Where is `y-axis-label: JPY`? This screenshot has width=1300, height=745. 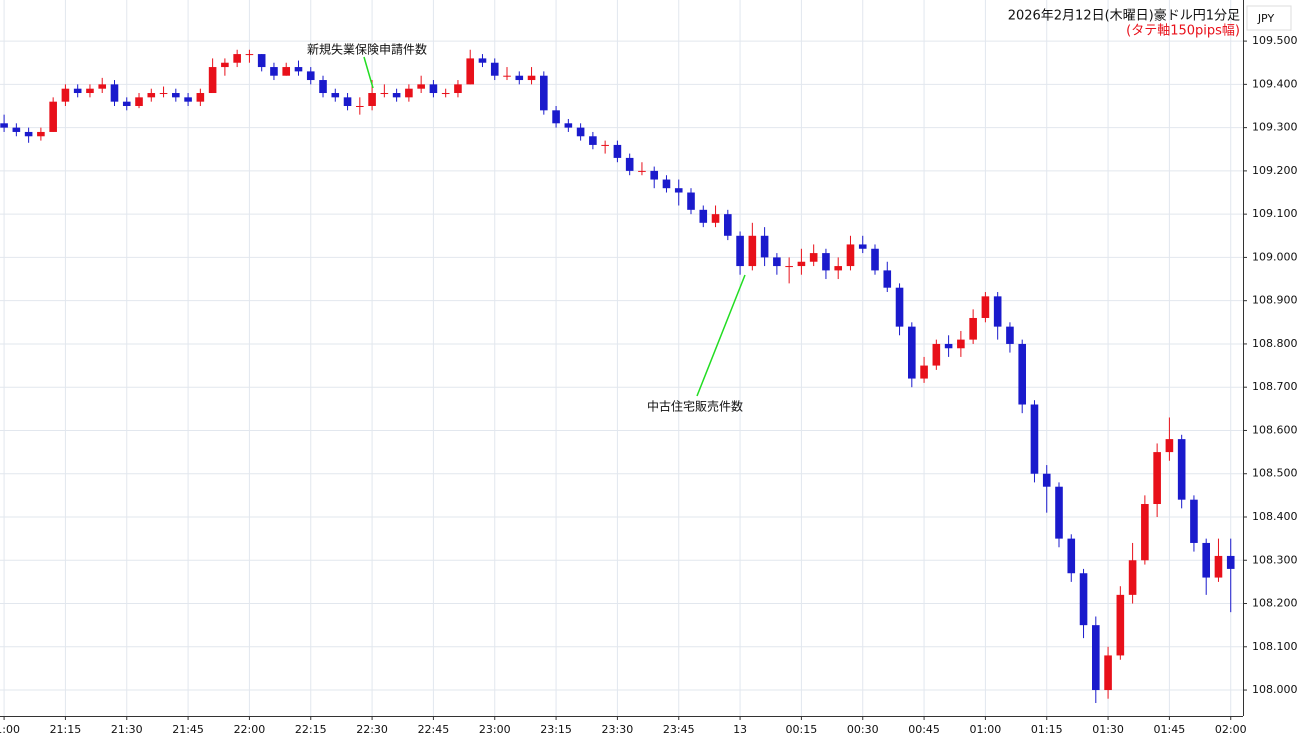 y-axis-label: JPY is located at coordinates (1266, 18).